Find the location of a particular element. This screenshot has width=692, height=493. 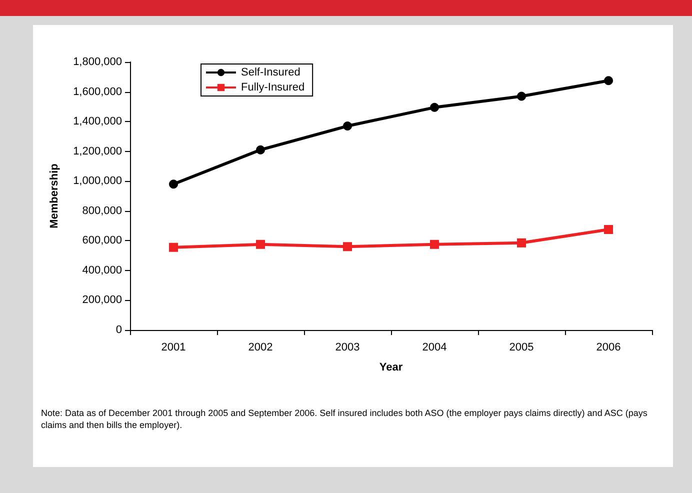

text: Note: Data as of December 2001 through 2005 and September 2006. Self insured includes both ASO (the employer pays claims directly) and ASC (pays claims and then bills the employer). is located at coordinates (344, 419).